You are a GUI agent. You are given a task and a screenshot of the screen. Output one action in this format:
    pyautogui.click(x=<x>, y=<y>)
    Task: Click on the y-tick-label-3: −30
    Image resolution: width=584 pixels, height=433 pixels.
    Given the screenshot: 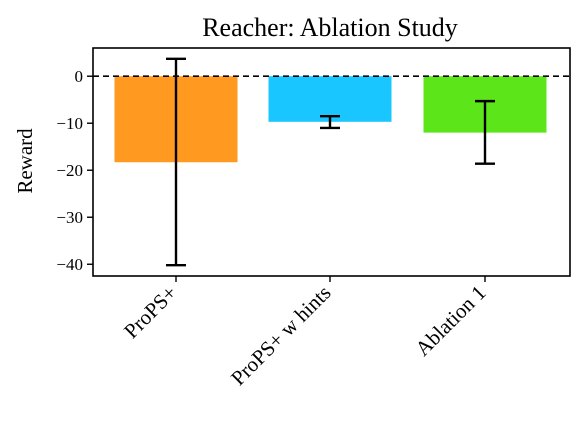 What is the action you would take?
    pyautogui.click(x=69, y=217)
    